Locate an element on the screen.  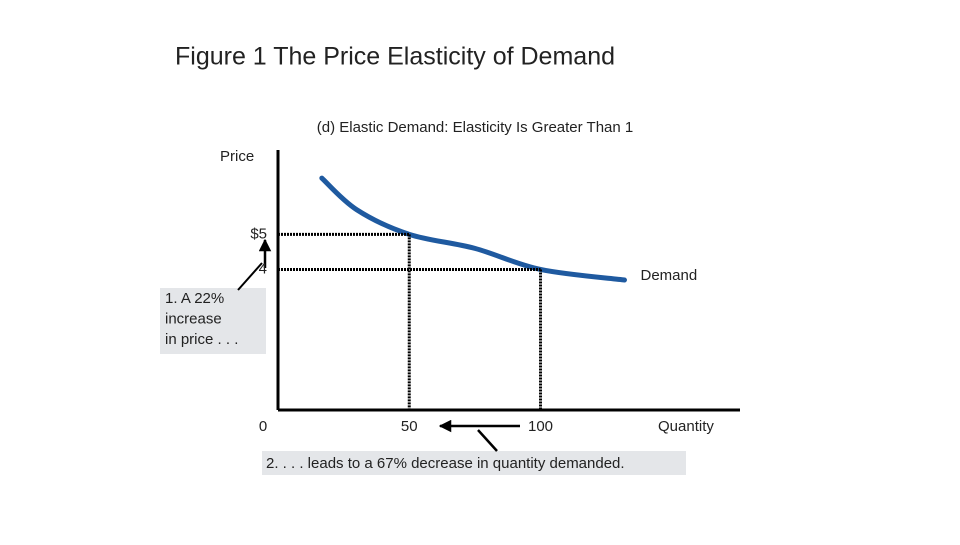
y-tick-label: $5 is located at coordinates (258, 233).